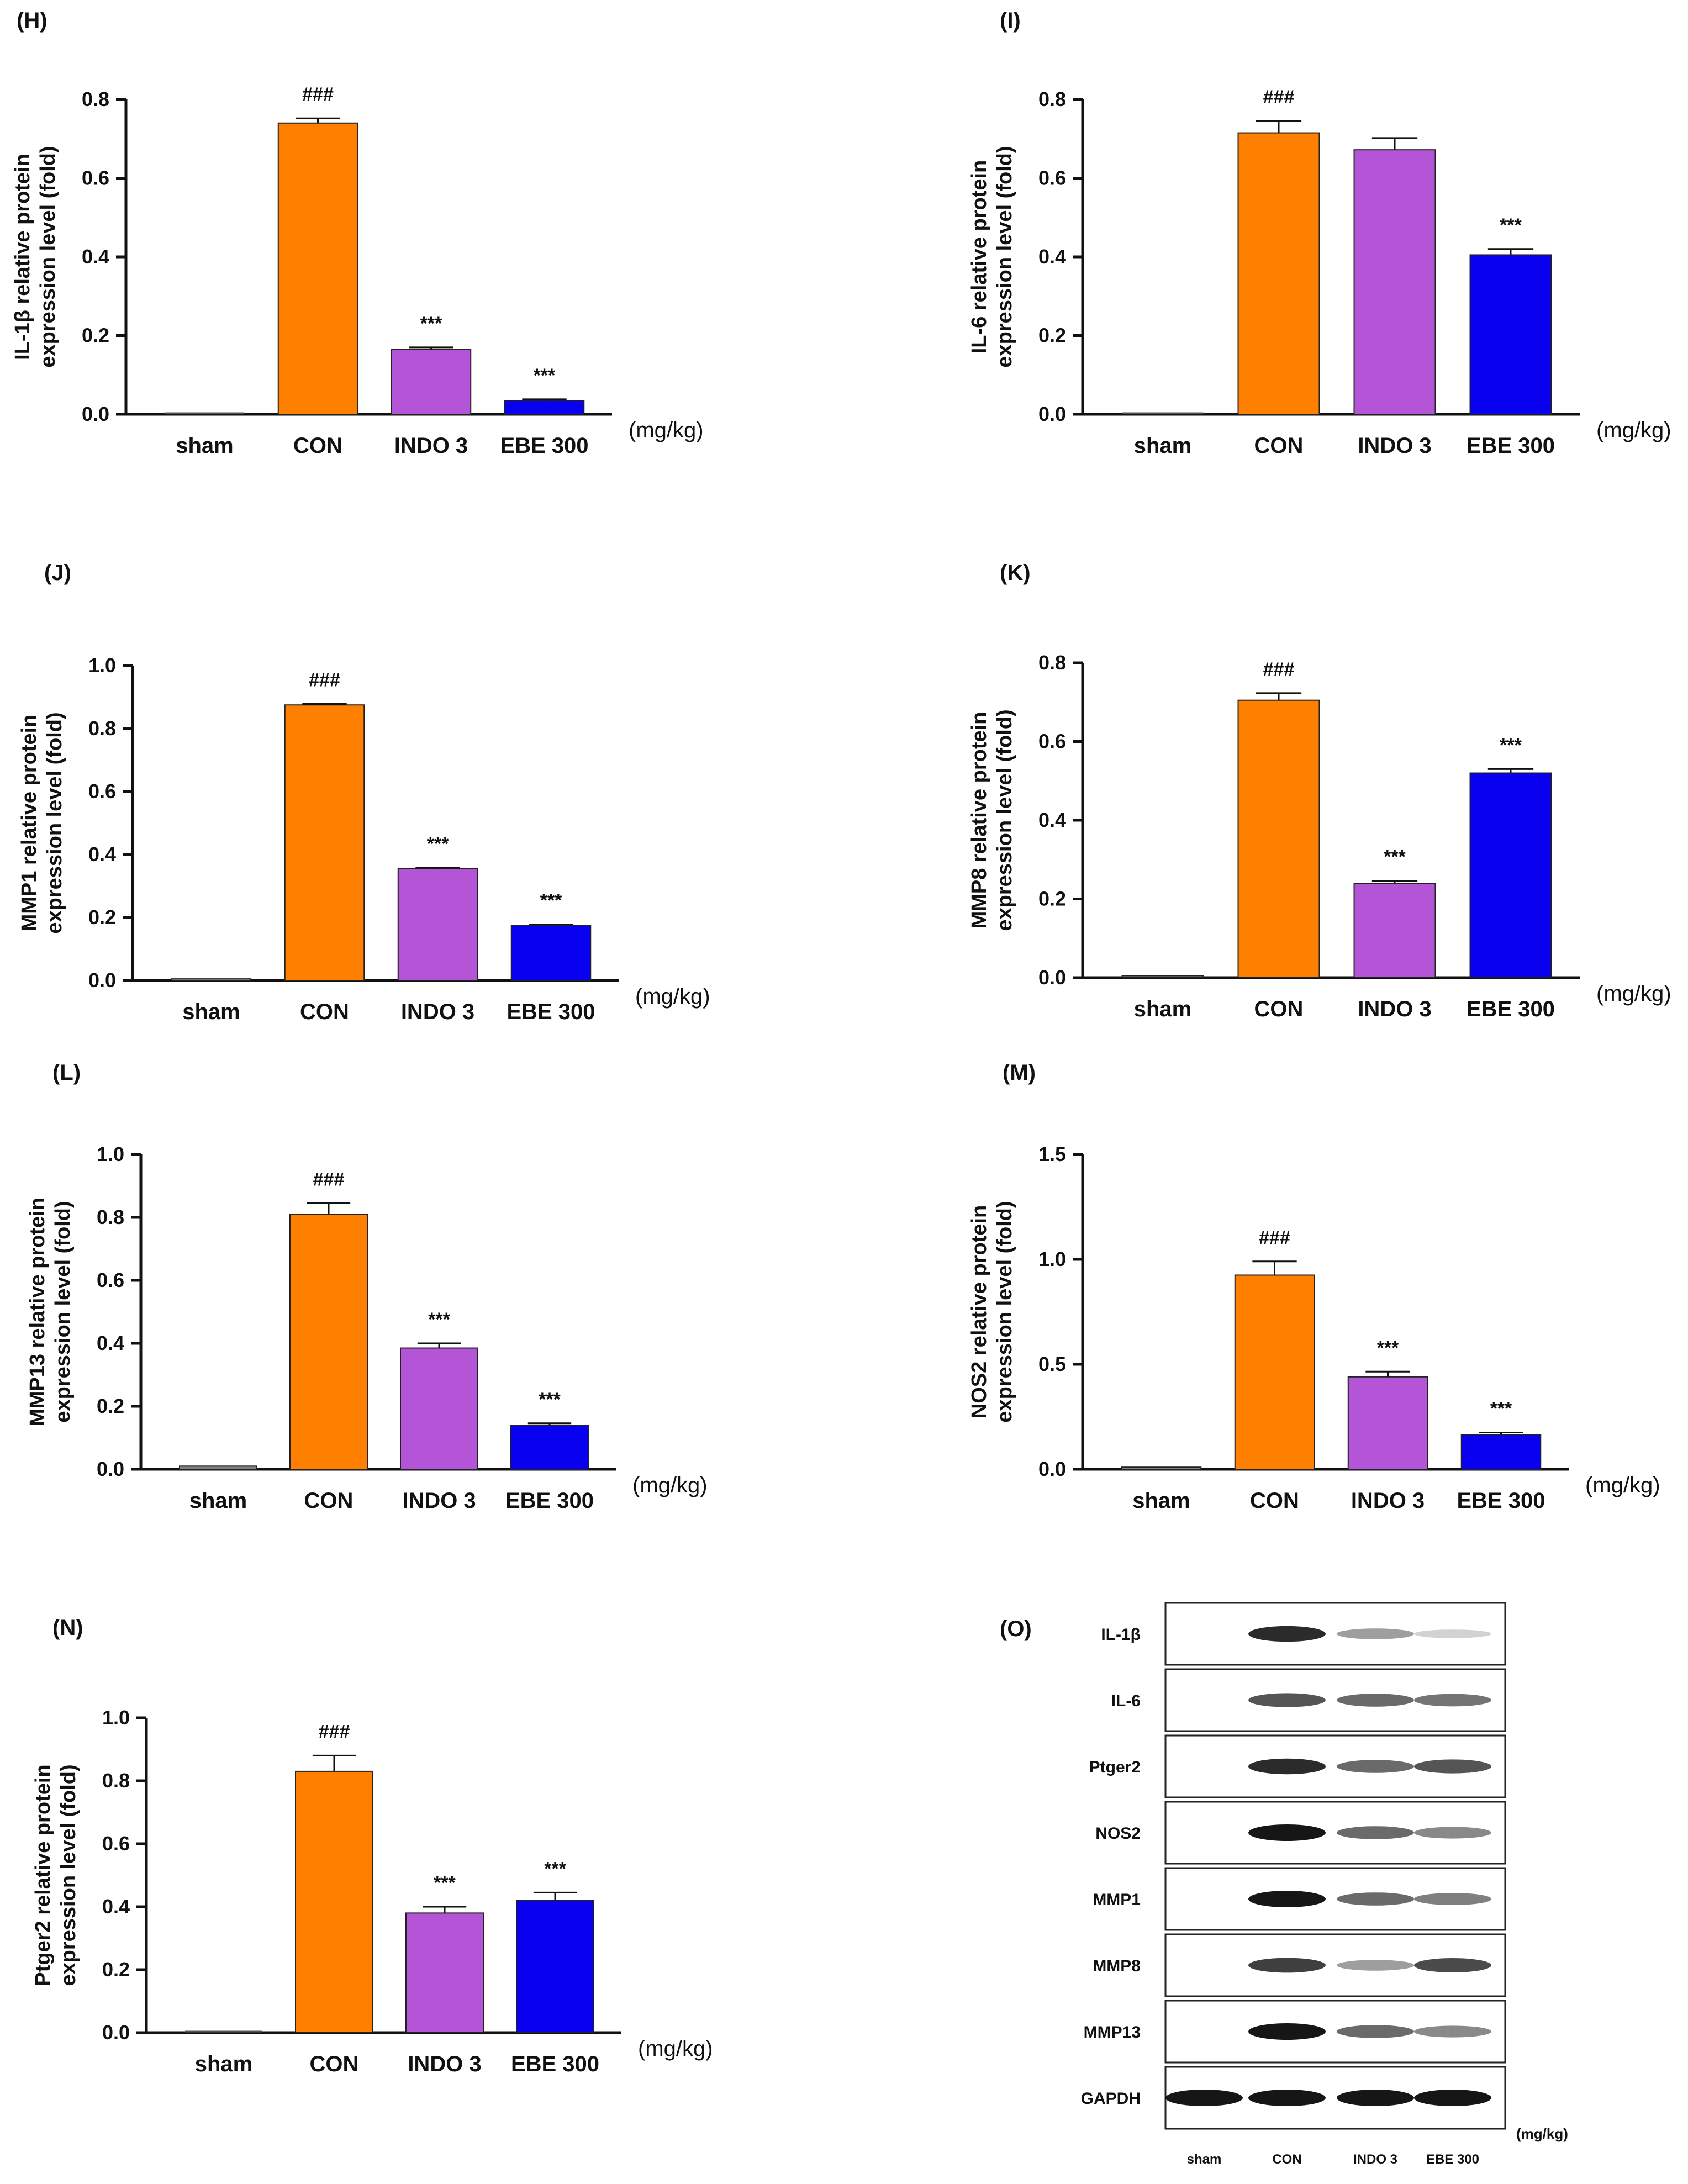 Image resolution: width=1688 pixels, height=2184 pixels. I want to click on blot-unit-label: (mg/kg), so click(1542, 2133).